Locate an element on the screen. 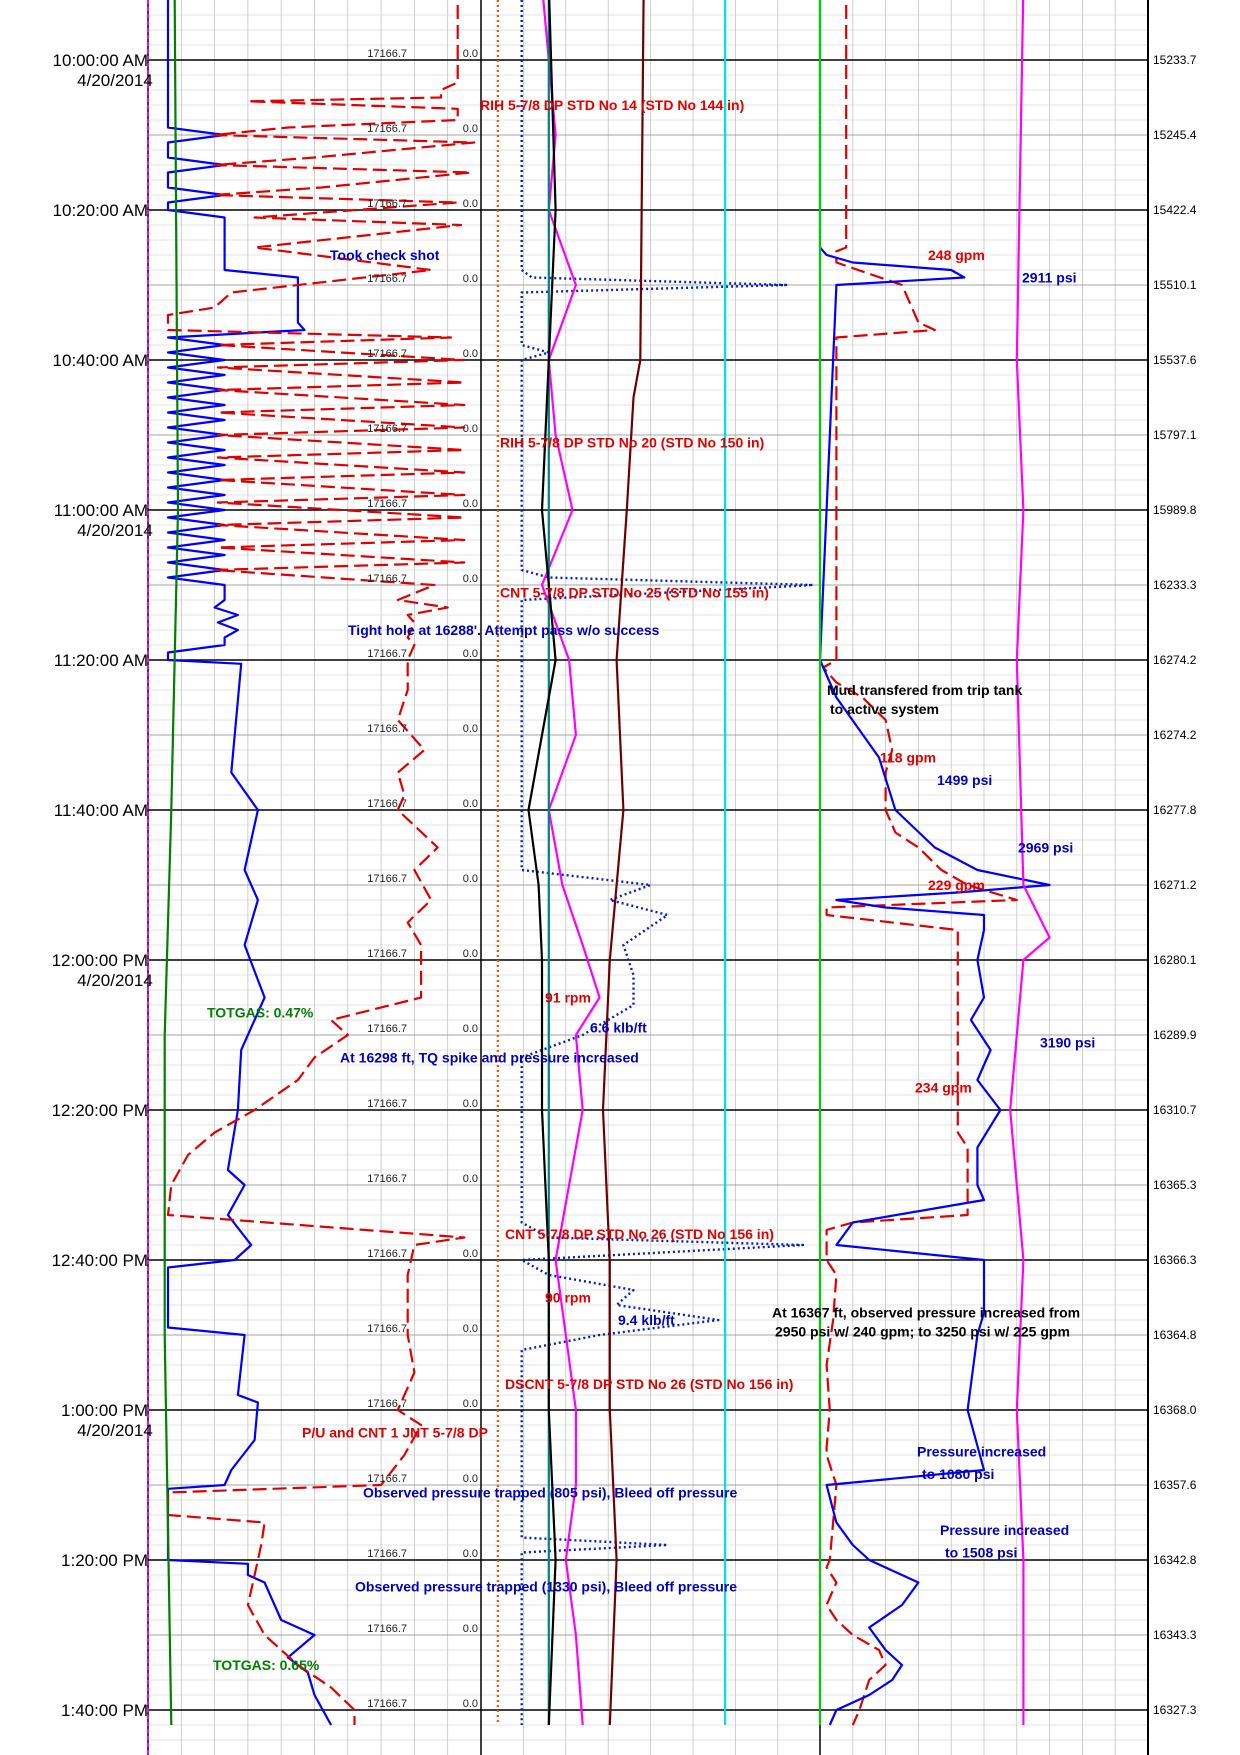 The width and height of the screenshot is (1240, 1755). time-tick-label: 1:40:00 PM is located at coordinates (104, 1710).